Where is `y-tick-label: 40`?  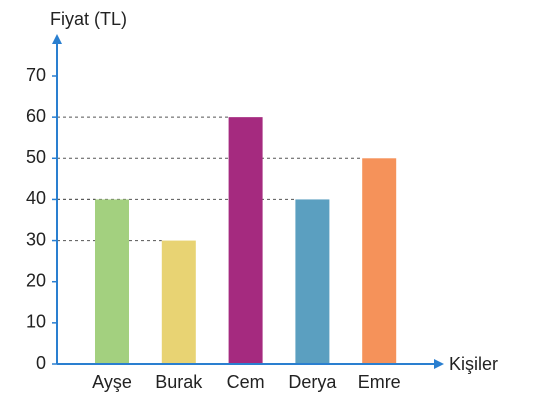 y-tick-label: 40 is located at coordinates (36, 198).